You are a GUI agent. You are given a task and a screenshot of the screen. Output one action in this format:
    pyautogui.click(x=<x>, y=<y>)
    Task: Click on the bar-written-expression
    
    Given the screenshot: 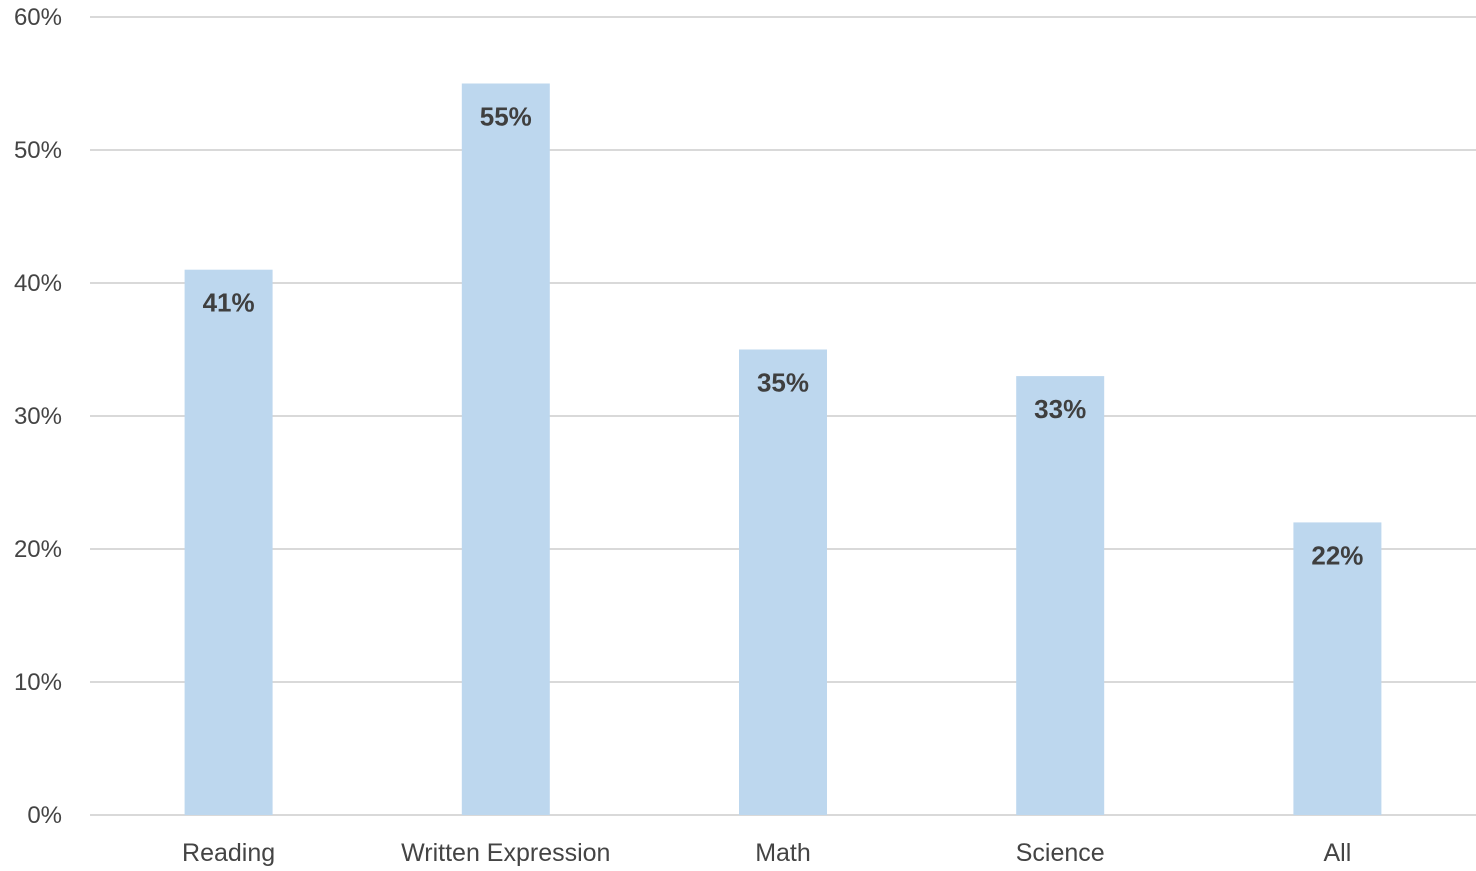 What is the action you would take?
    pyautogui.click(x=505, y=449)
    